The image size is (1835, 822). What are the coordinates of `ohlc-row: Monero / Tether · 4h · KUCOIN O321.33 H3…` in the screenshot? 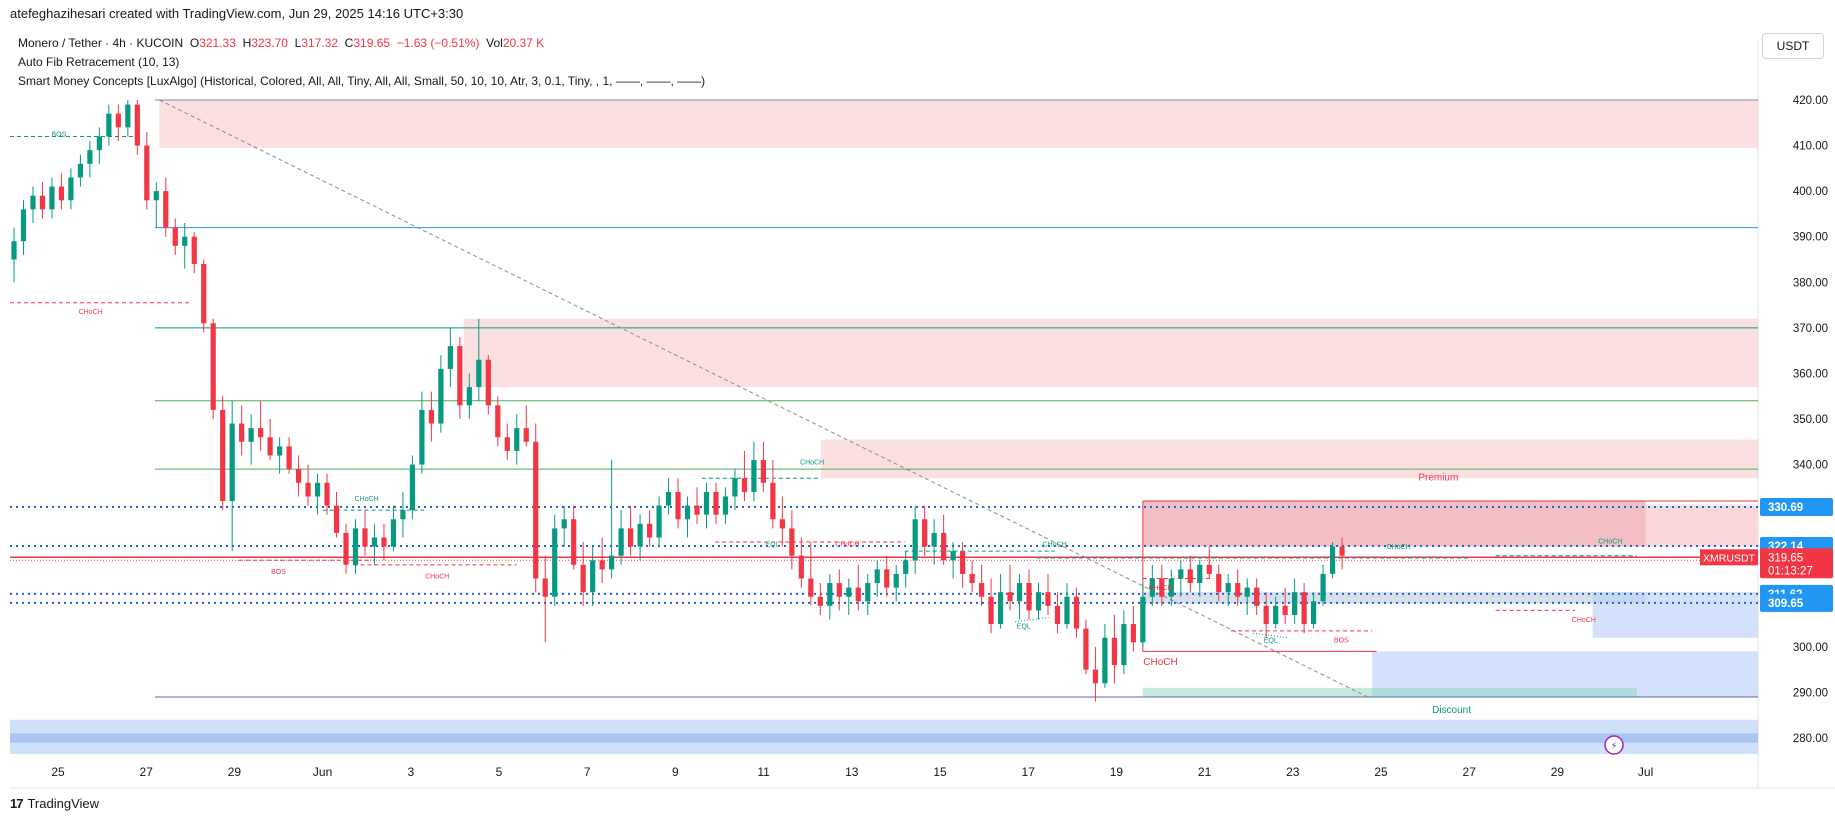 It's located at (361, 43).